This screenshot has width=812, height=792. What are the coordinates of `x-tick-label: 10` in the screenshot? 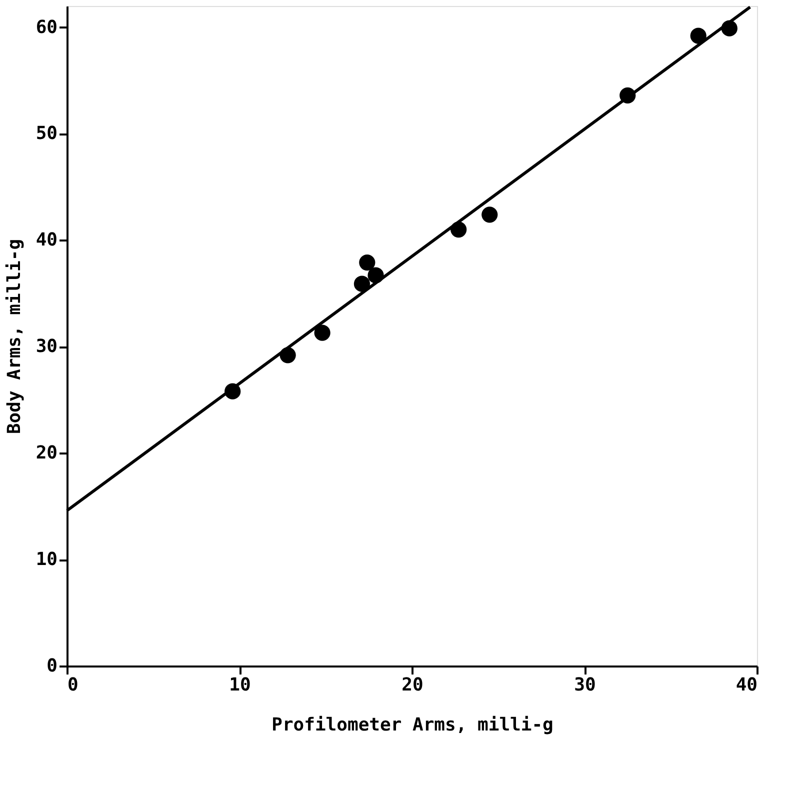 It's located at (240, 685).